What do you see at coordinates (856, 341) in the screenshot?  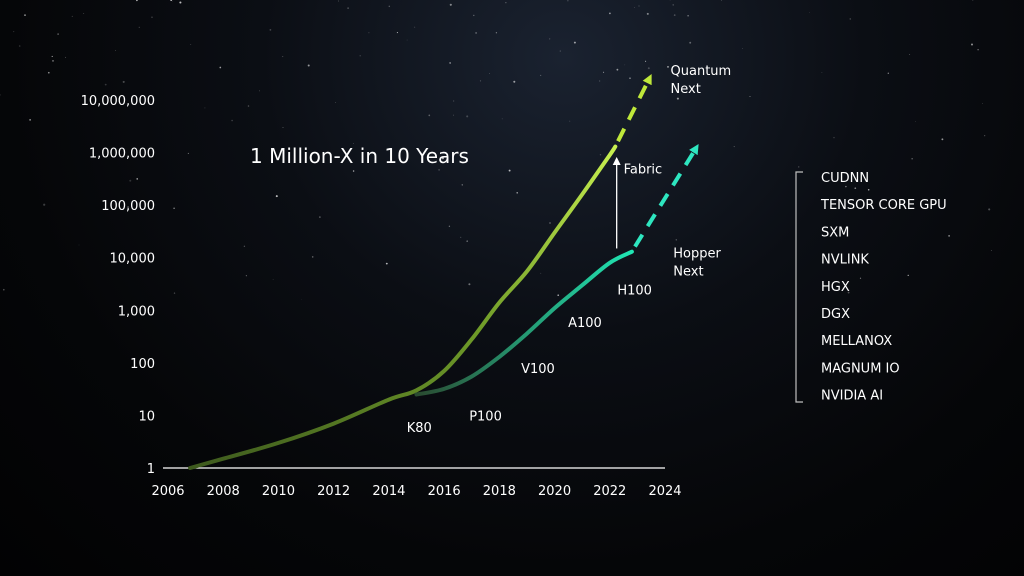 I see `stack-list-item: MELLANOX` at bounding box center [856, 341].